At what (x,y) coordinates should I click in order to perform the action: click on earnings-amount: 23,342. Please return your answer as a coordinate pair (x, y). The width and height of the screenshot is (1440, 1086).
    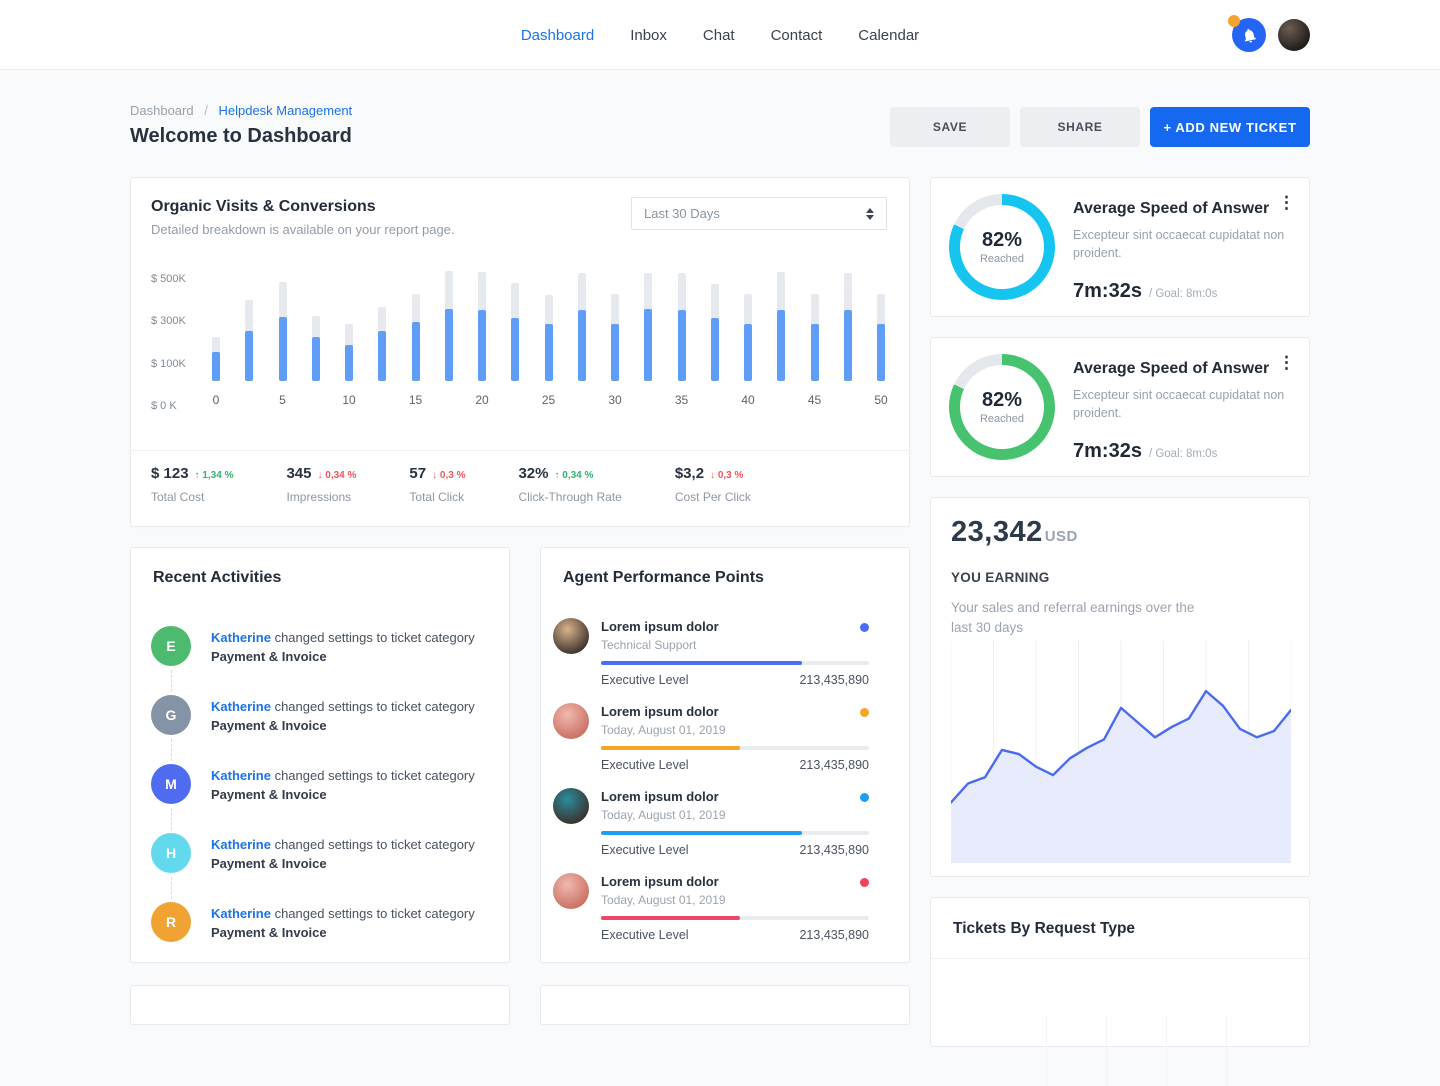
    Looking at the image, I should click on (997, 532).